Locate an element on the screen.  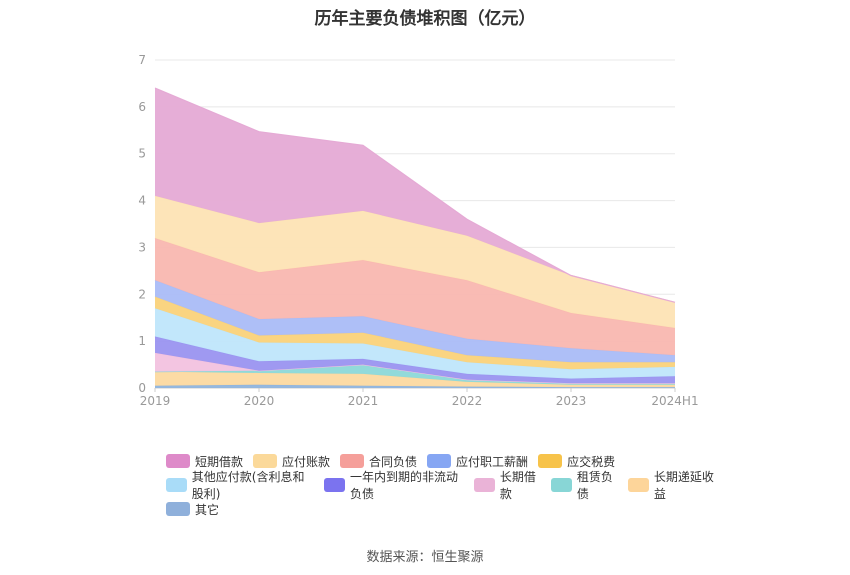
y-tick-label: 5 is located at coordinates (142, 154).